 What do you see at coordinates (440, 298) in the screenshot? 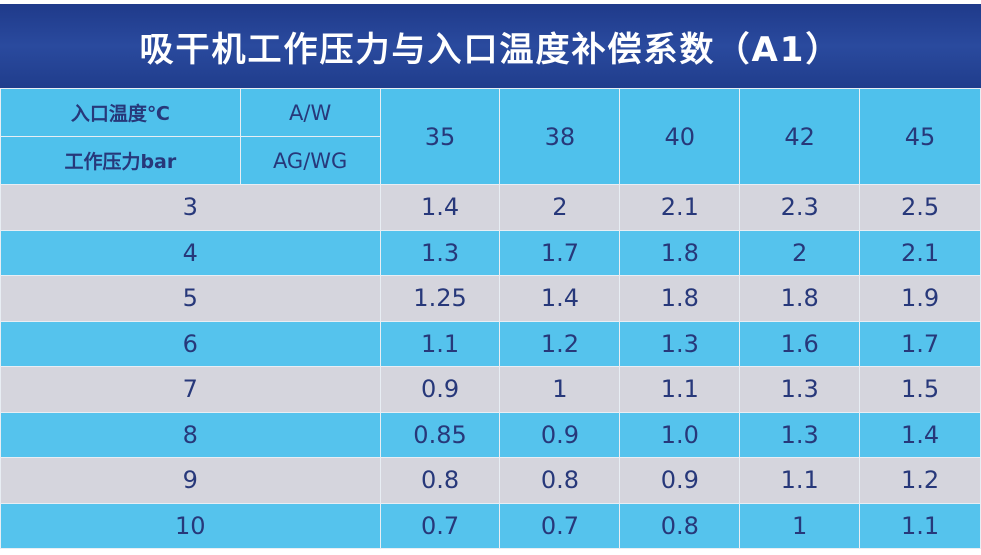
I see `coefficient-cell: 1.25` at bounding box center [440, 298].